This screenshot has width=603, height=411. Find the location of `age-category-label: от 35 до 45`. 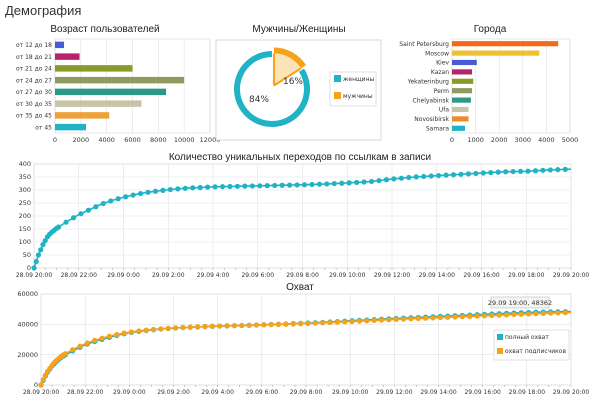

age-category-label: от 35 до 45 is located at coordinates (34, 116).